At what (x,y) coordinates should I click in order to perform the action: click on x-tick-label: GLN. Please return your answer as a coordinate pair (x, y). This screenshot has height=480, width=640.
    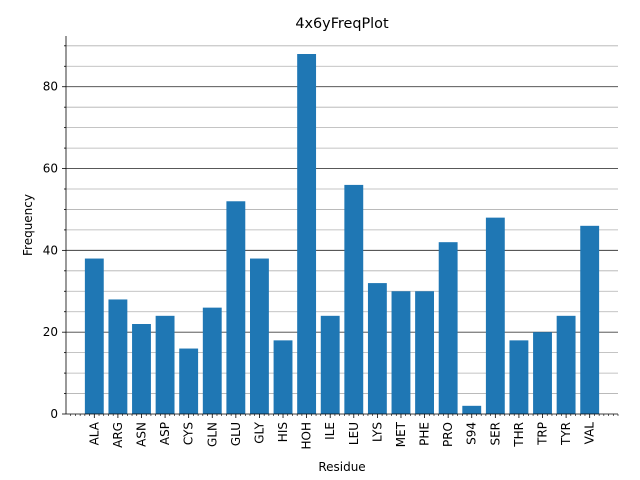
    Looking at the image, I should click on (212, 434).